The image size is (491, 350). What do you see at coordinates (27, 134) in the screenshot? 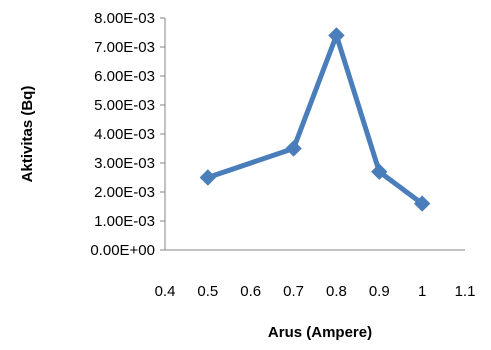
I see `y-axis-title: Aktivitas (Bq)` at bounding box center [27, 134].